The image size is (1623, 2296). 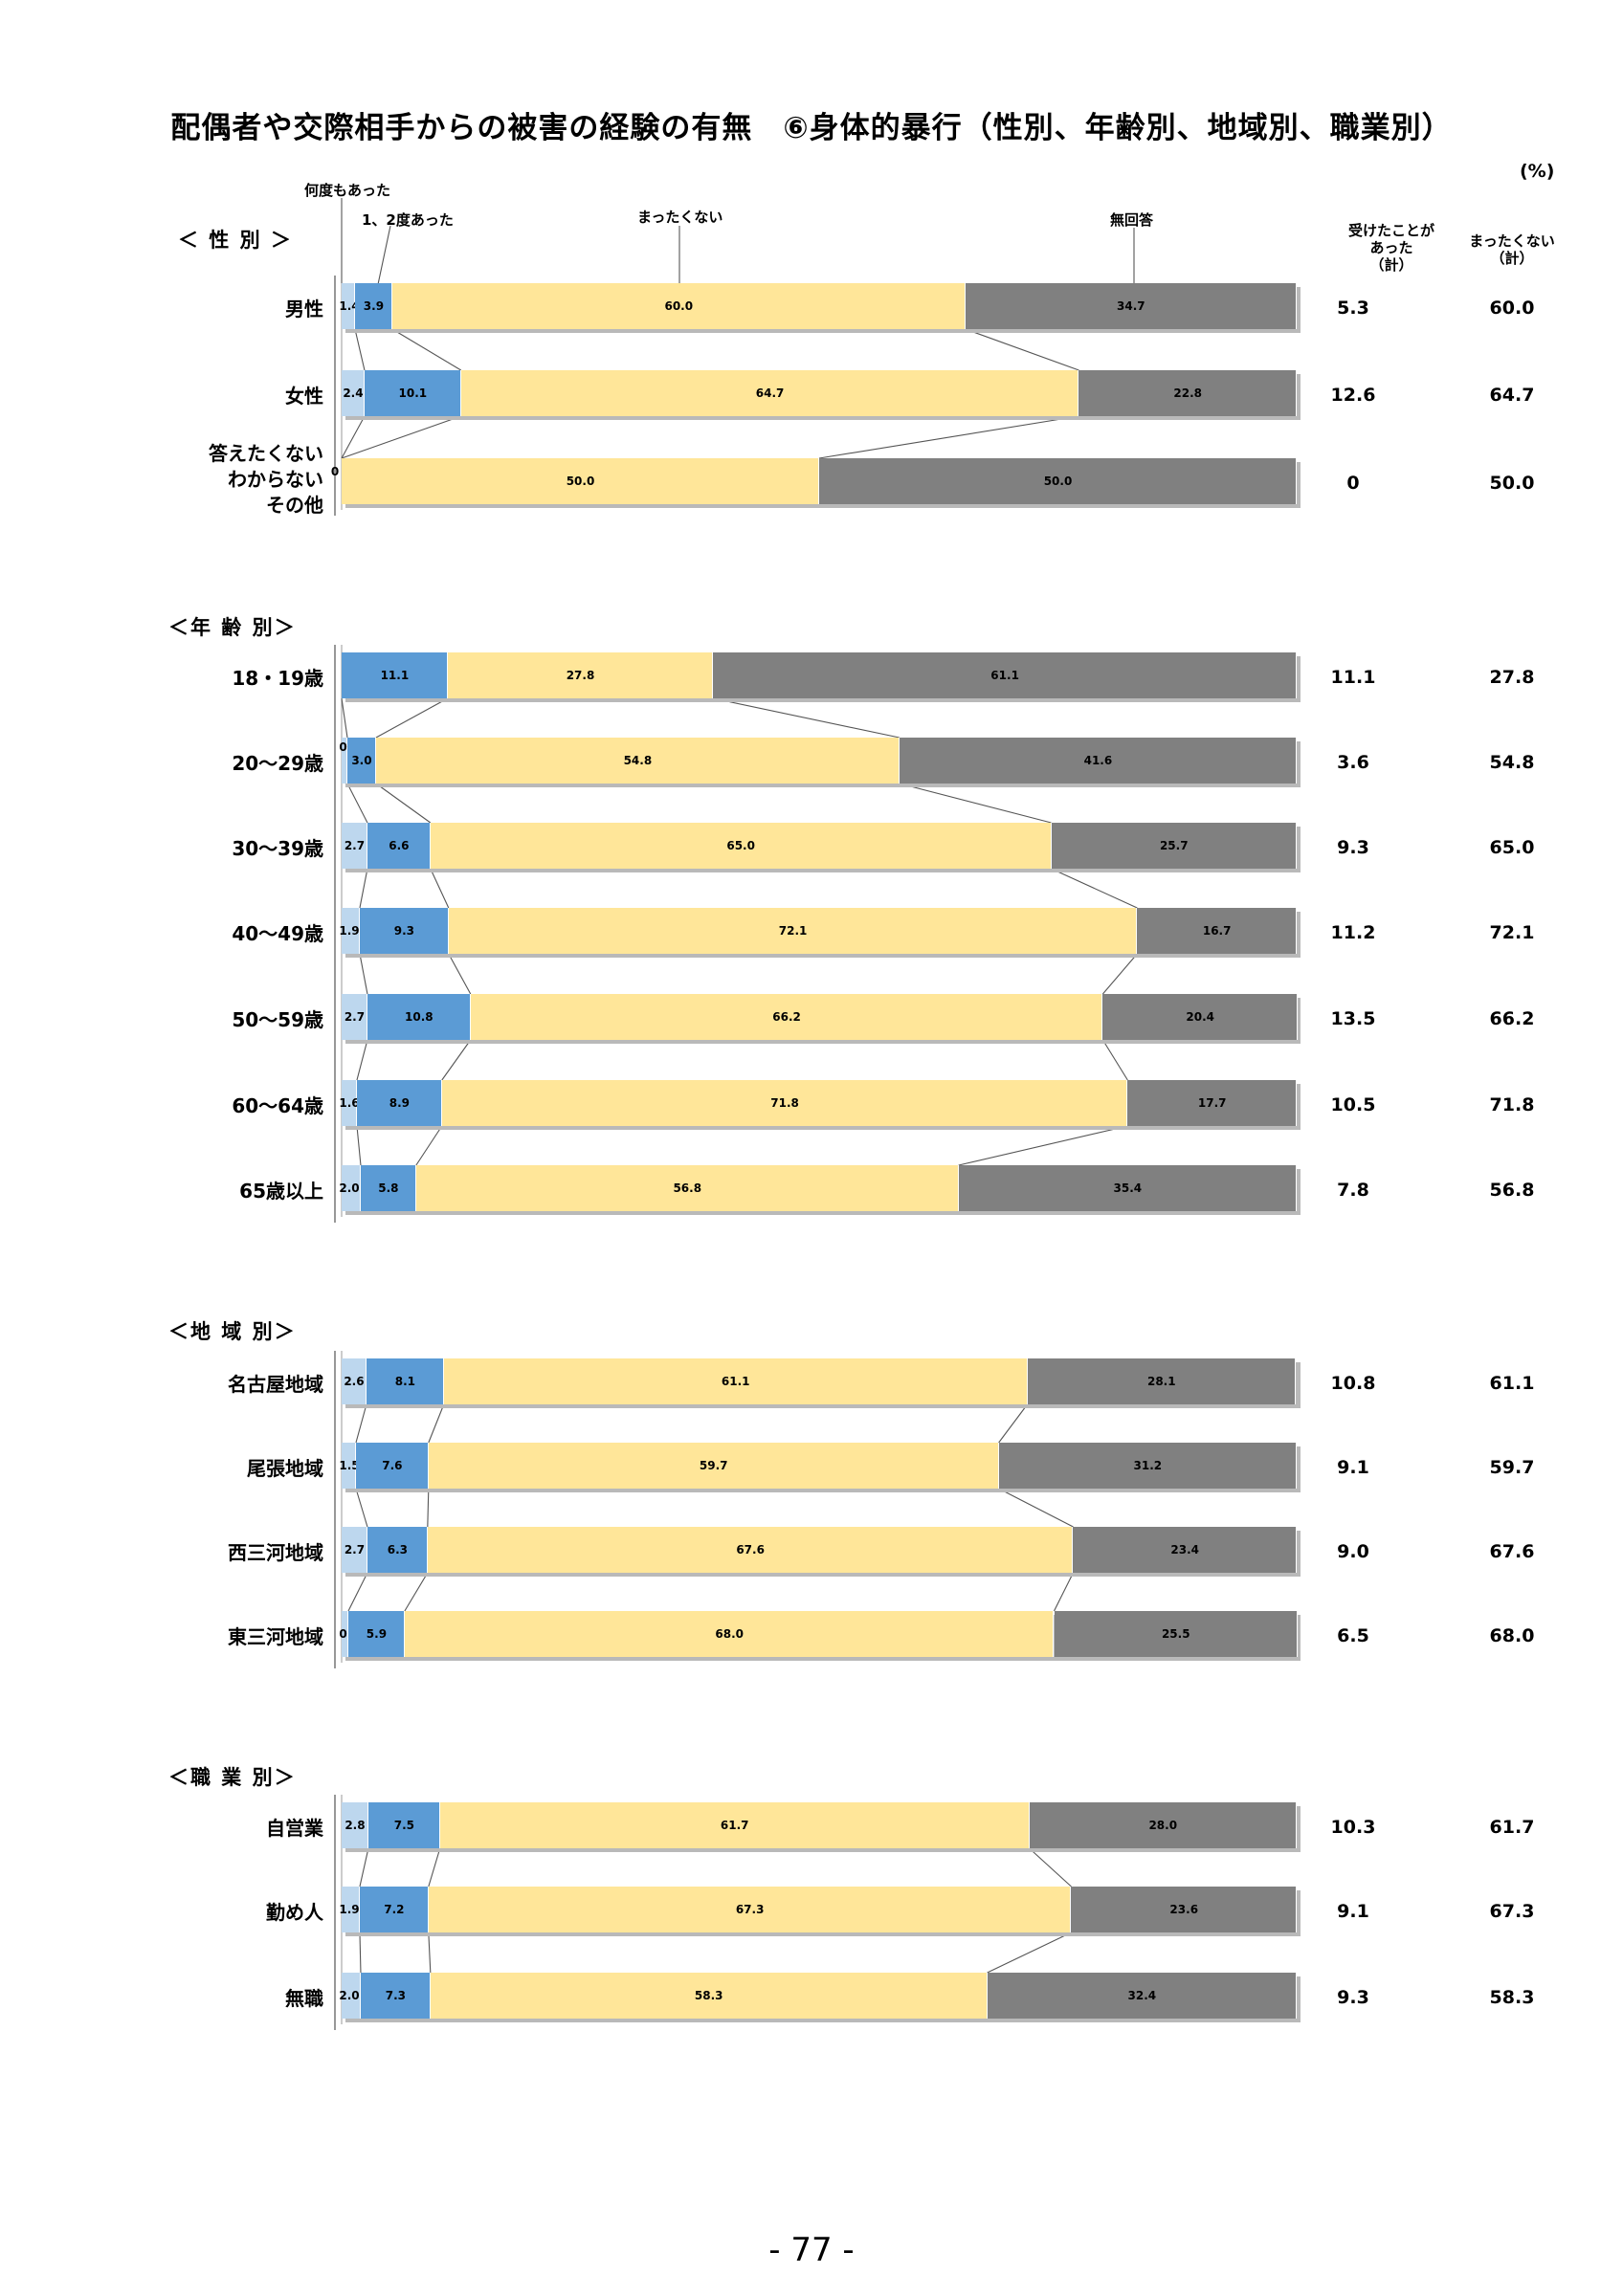 What do you see at coordinates (275, 1553) in the screenshot?
I see `row-label: 西三河地域` at bounding box center [275, 1553].